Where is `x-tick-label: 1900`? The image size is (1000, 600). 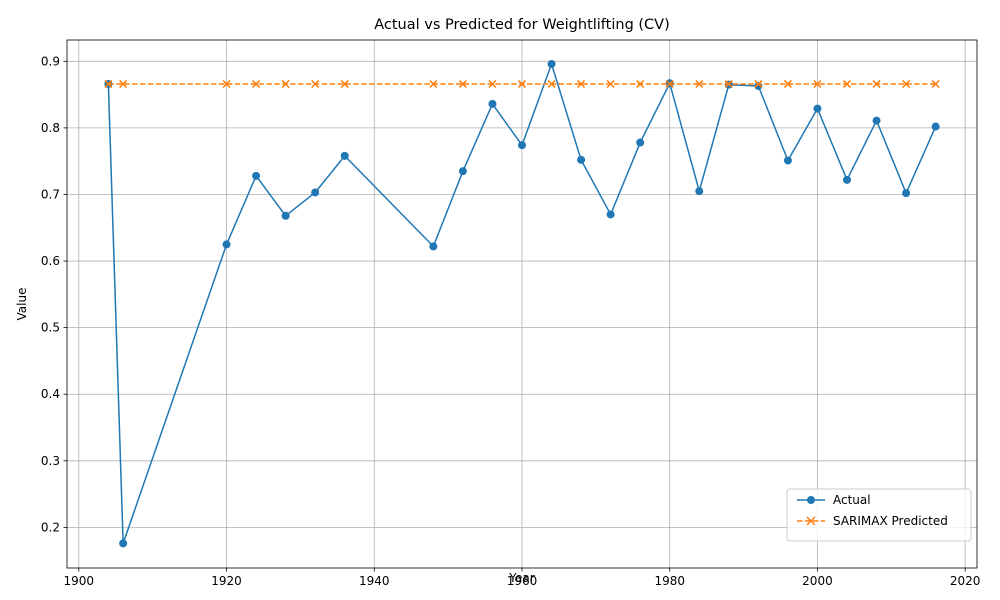
x-tick-label: 1900 is located at coordinates (79, 581).